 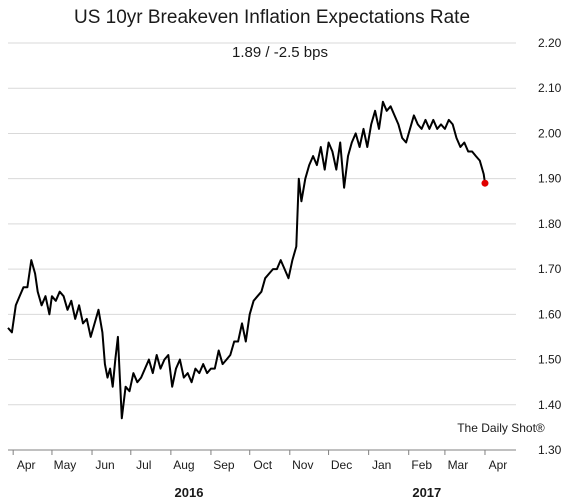 I want to click on y-tick-label: 1.80, so click(x=550, y=224).